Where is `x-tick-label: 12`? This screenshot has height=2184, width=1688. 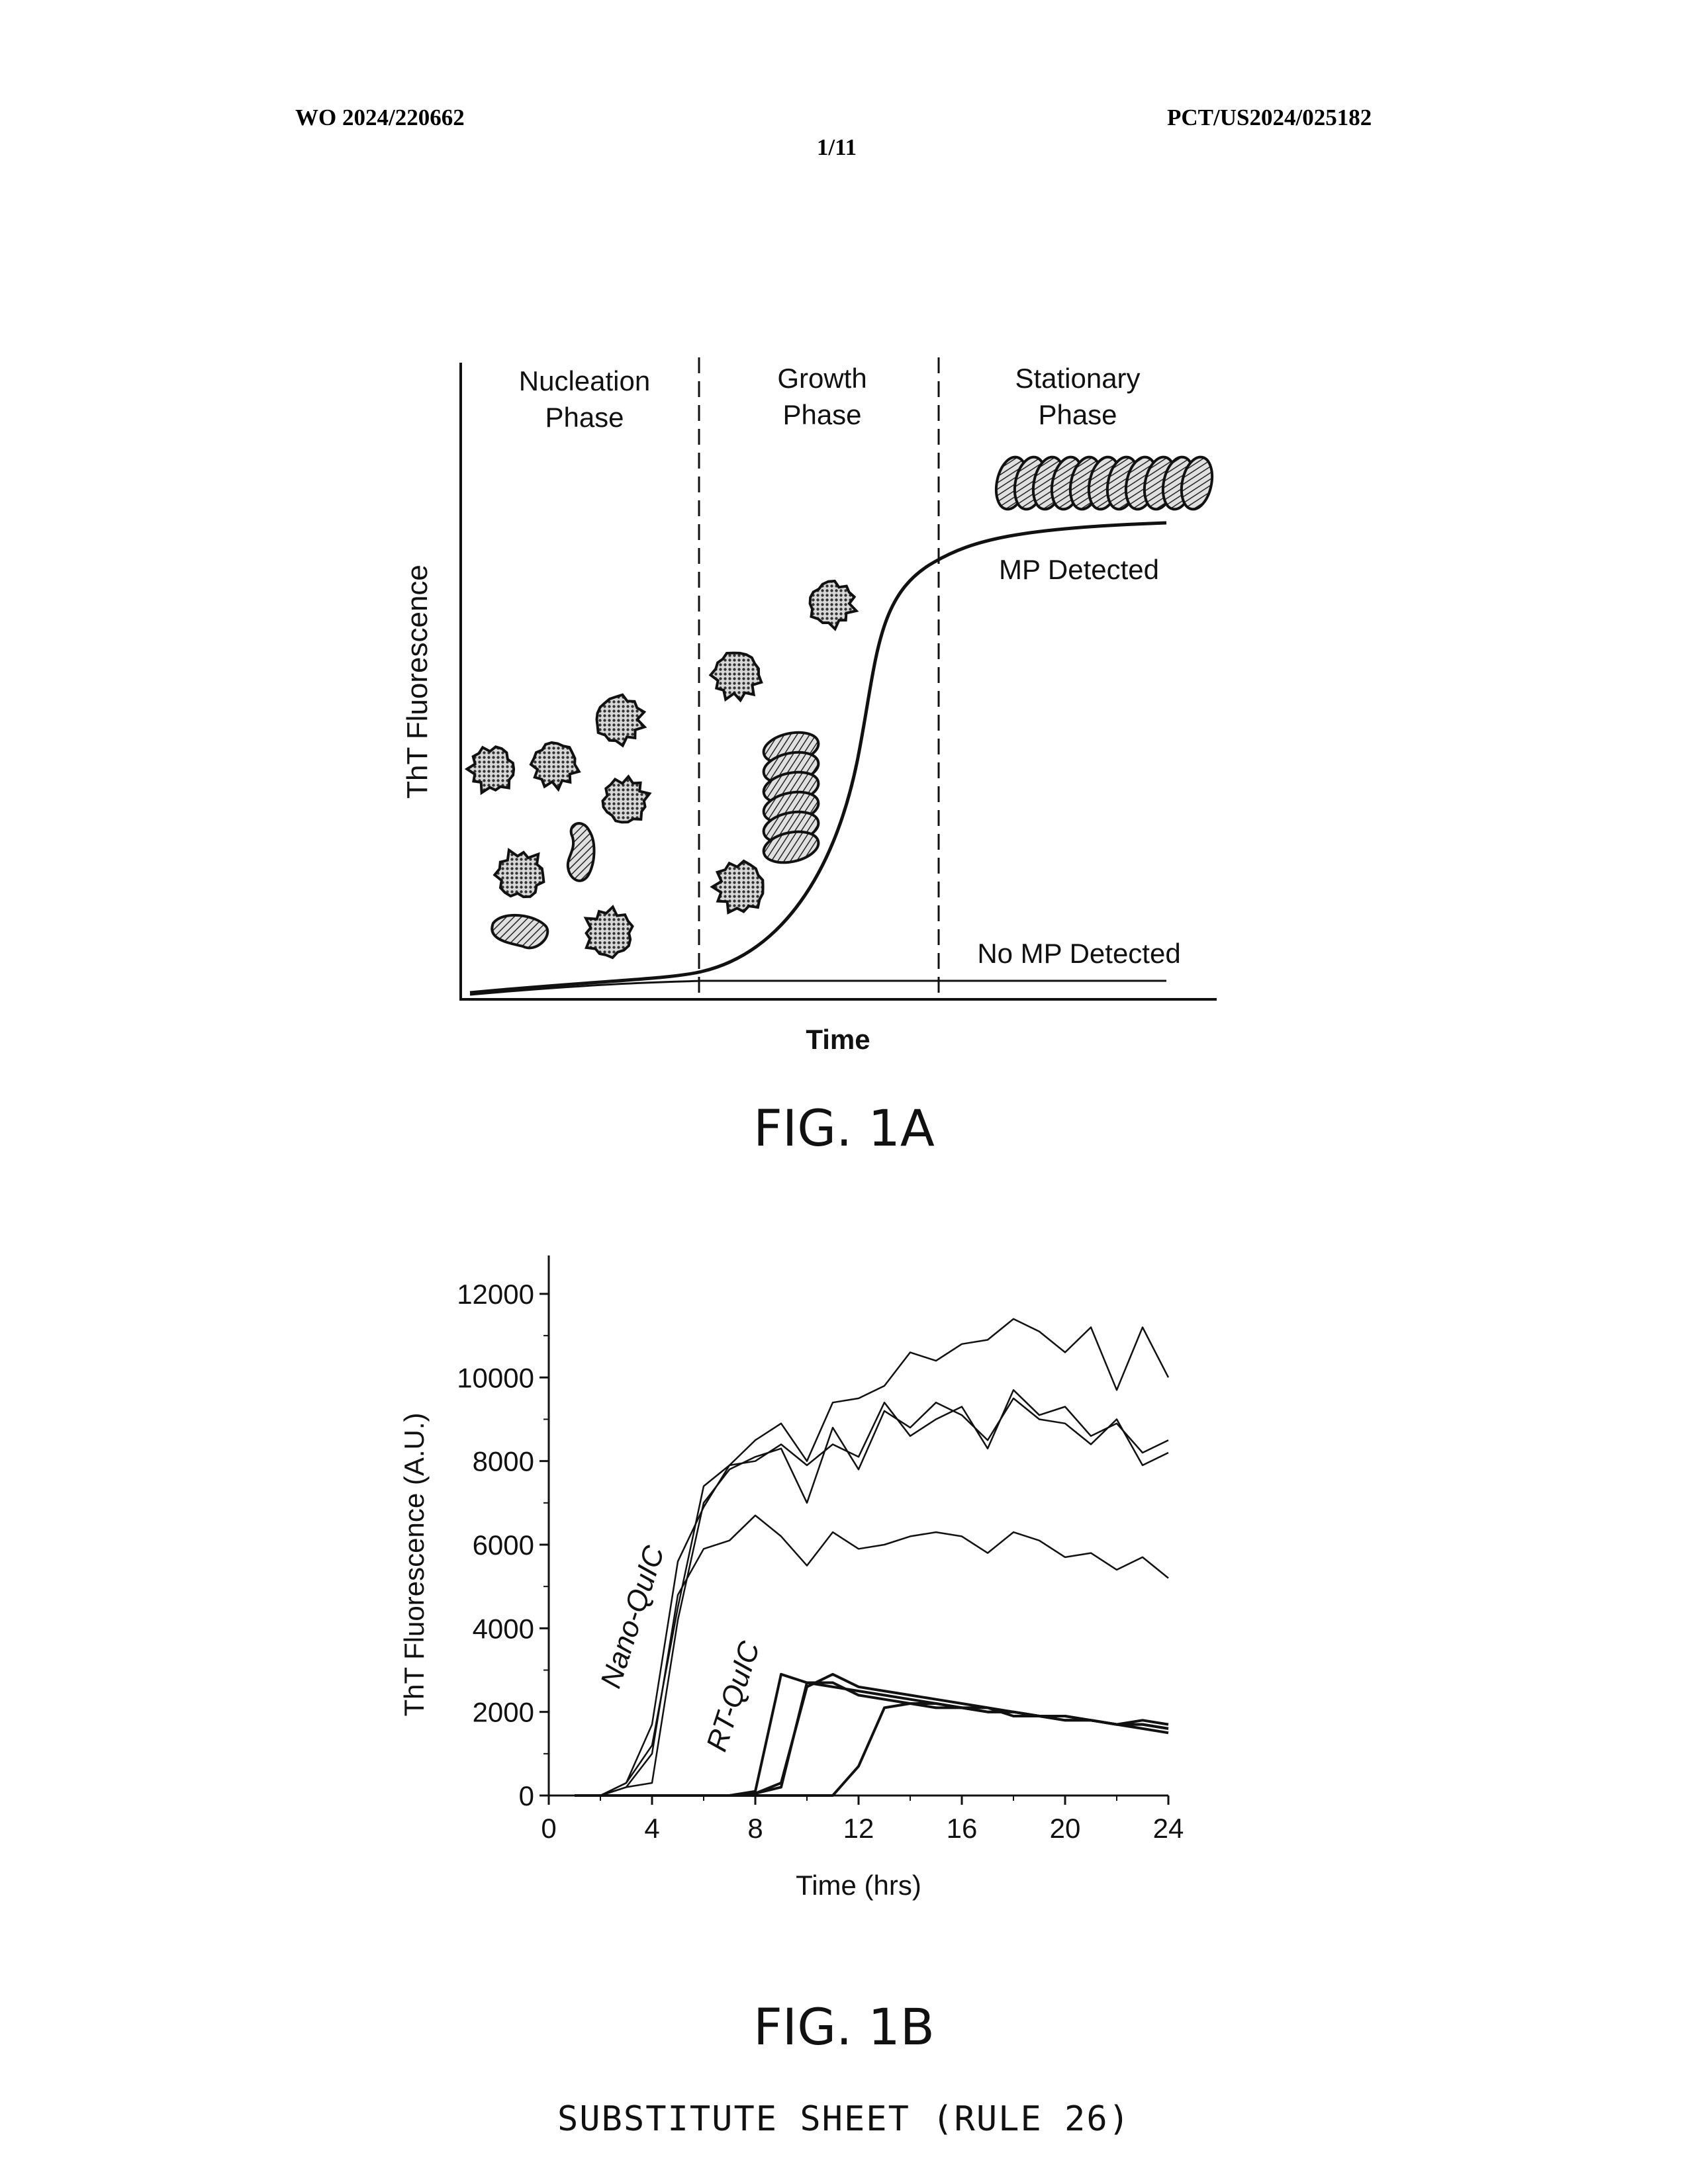 x-tick-label: 12 is located at coordinates (858, 1829).